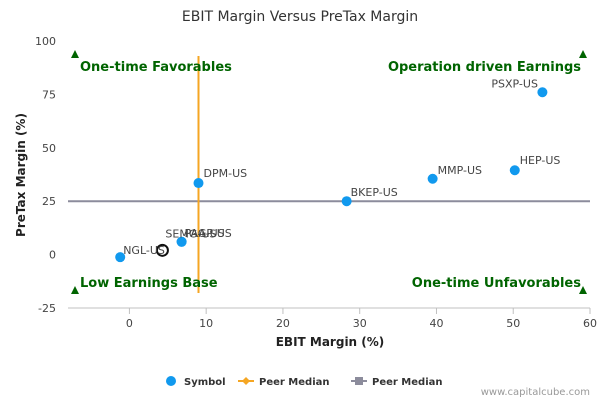 The height and width of the screenshot is (400, 600). Describe the element at coordinates (149, 283) in the screenshot. I see `quadrant-label-bottom-left: Low Earnings Base` at that location.